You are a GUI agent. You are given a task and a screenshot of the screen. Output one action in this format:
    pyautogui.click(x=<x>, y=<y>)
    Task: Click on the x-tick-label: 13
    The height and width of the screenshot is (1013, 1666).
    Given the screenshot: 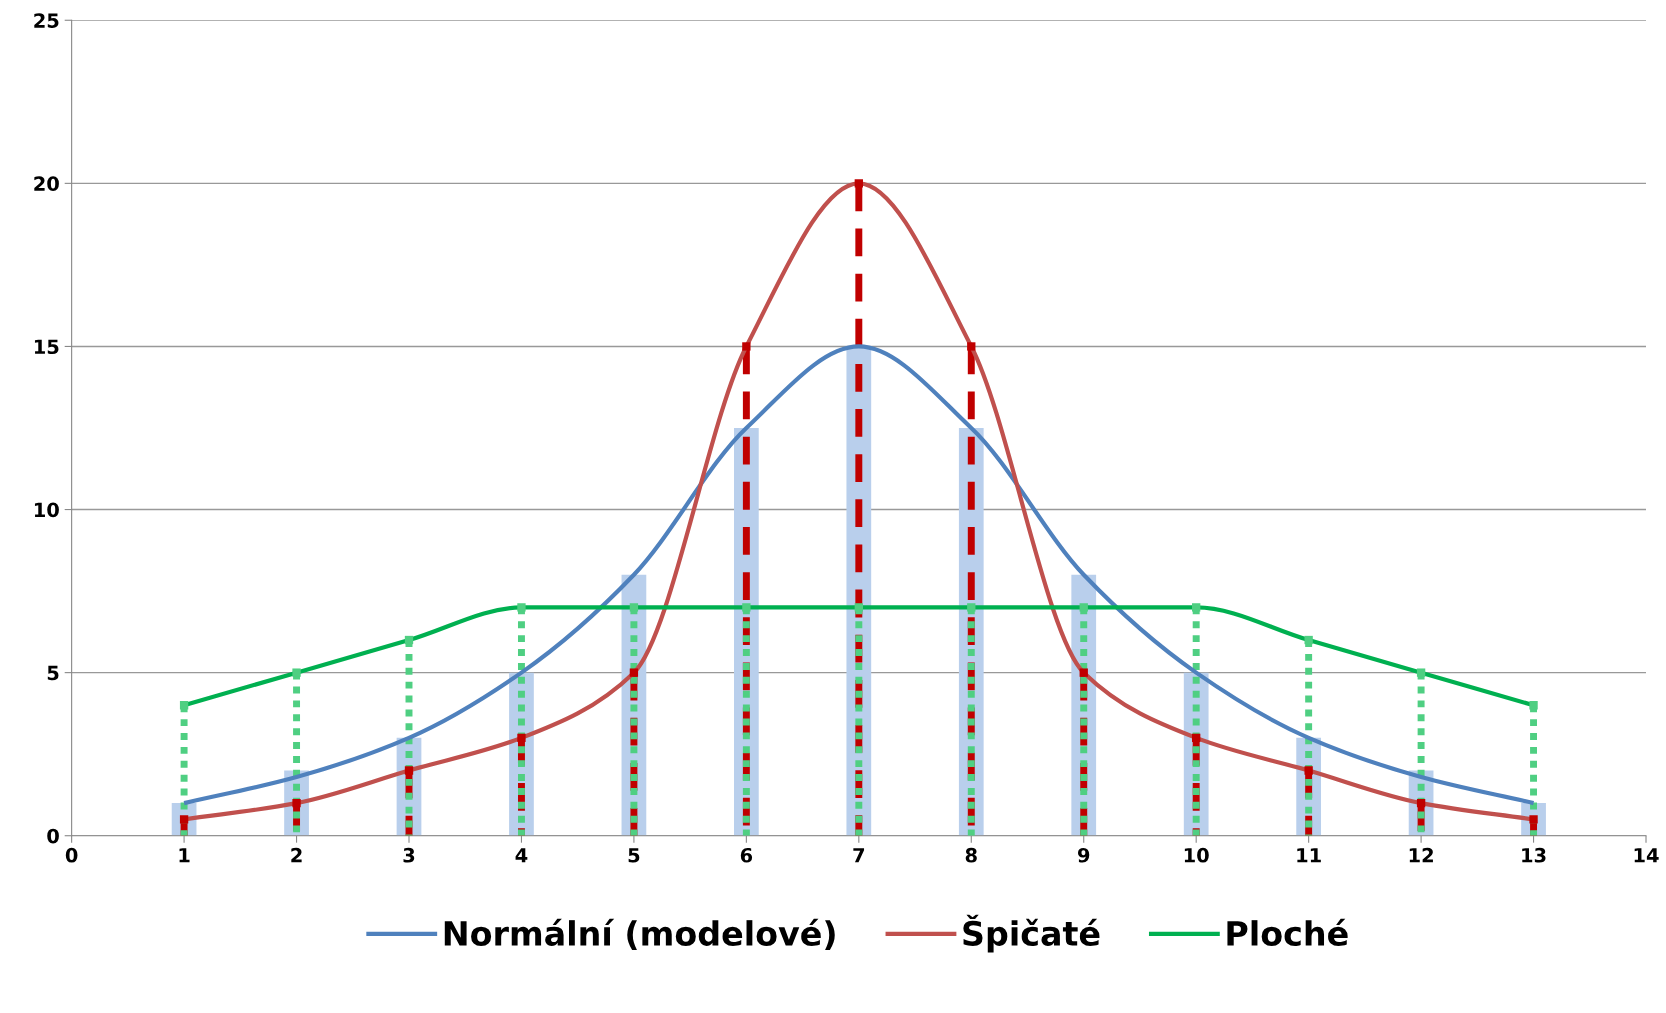 What is the action you would take?
    pyautogui.click(x=1534, y=855)
    